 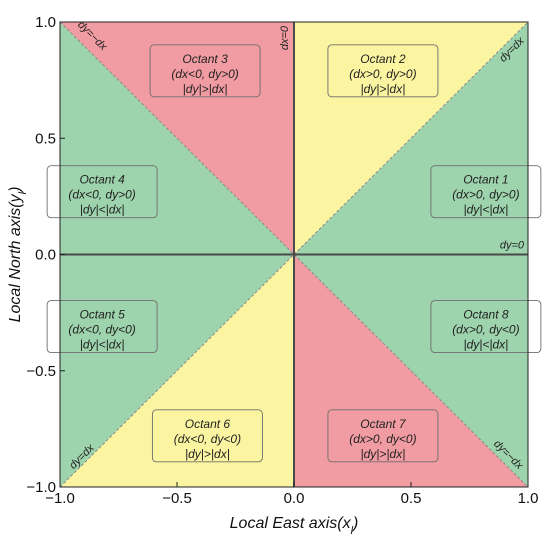 I want to click on x-axis-label: Local East axis(xl), so click(x=294, y=526).